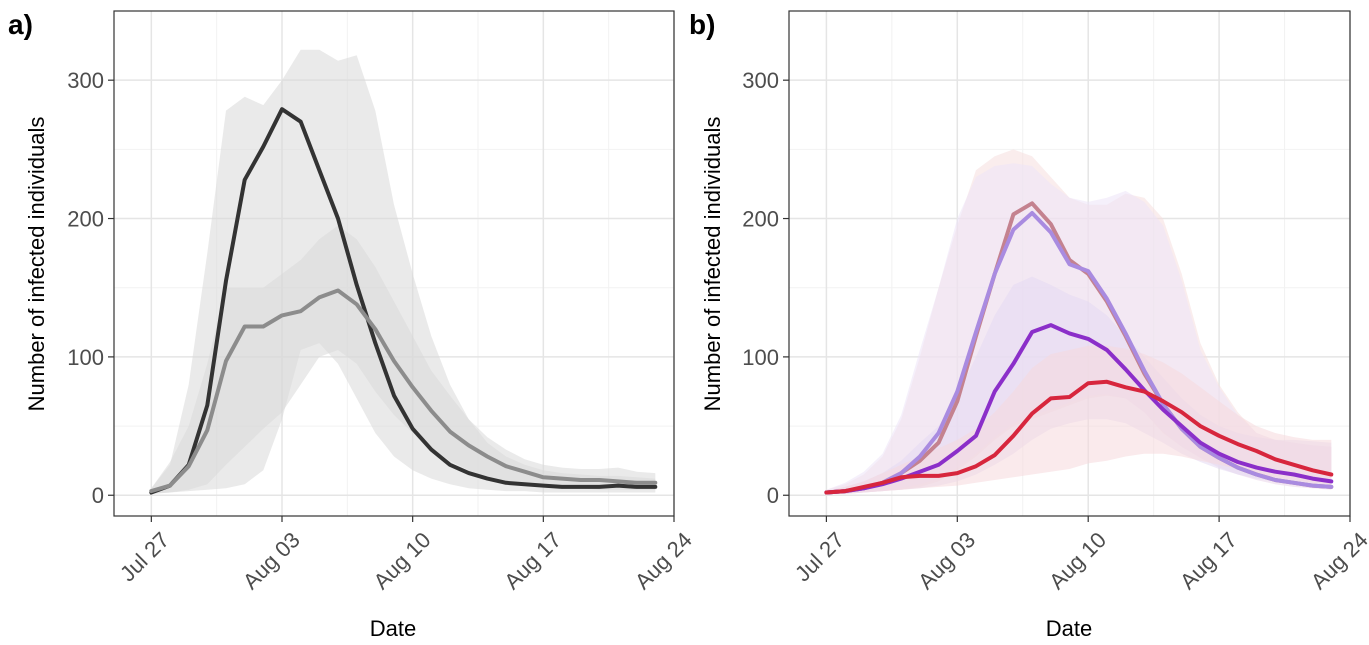  I want to click on panel-a-y-axis-title: Number of infected individuals, so click(36, 264).